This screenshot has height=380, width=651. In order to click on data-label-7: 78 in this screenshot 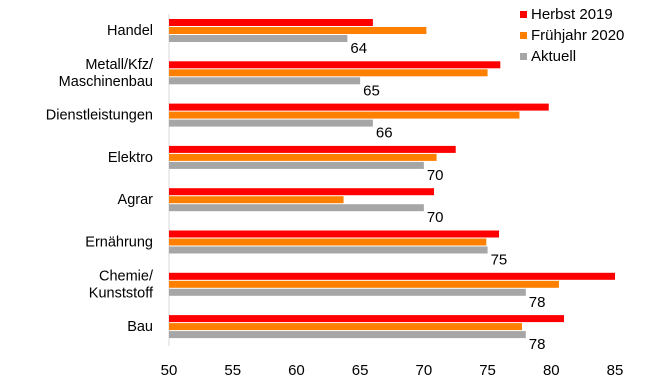, I will do `click(537, 344)`.